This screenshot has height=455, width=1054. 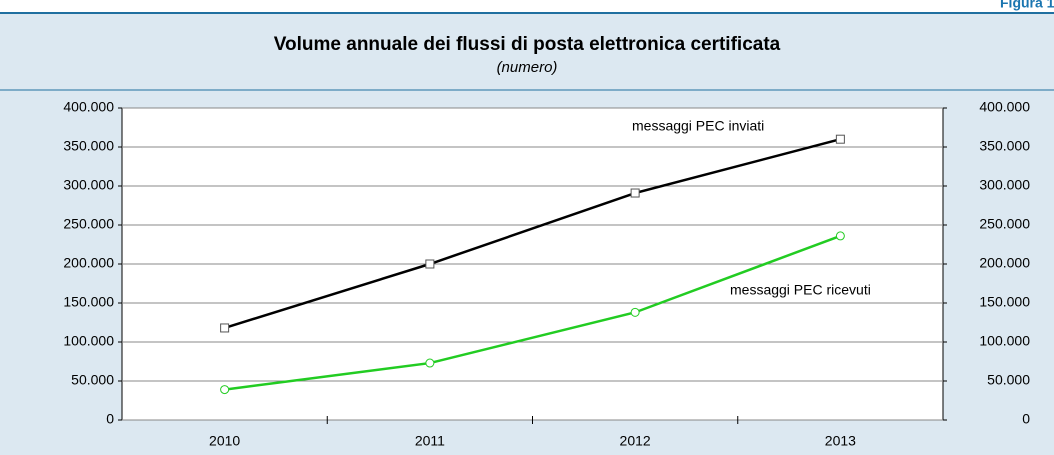 I want to click on y2-tick-label: 100.000, so click(x=1004, y=341).